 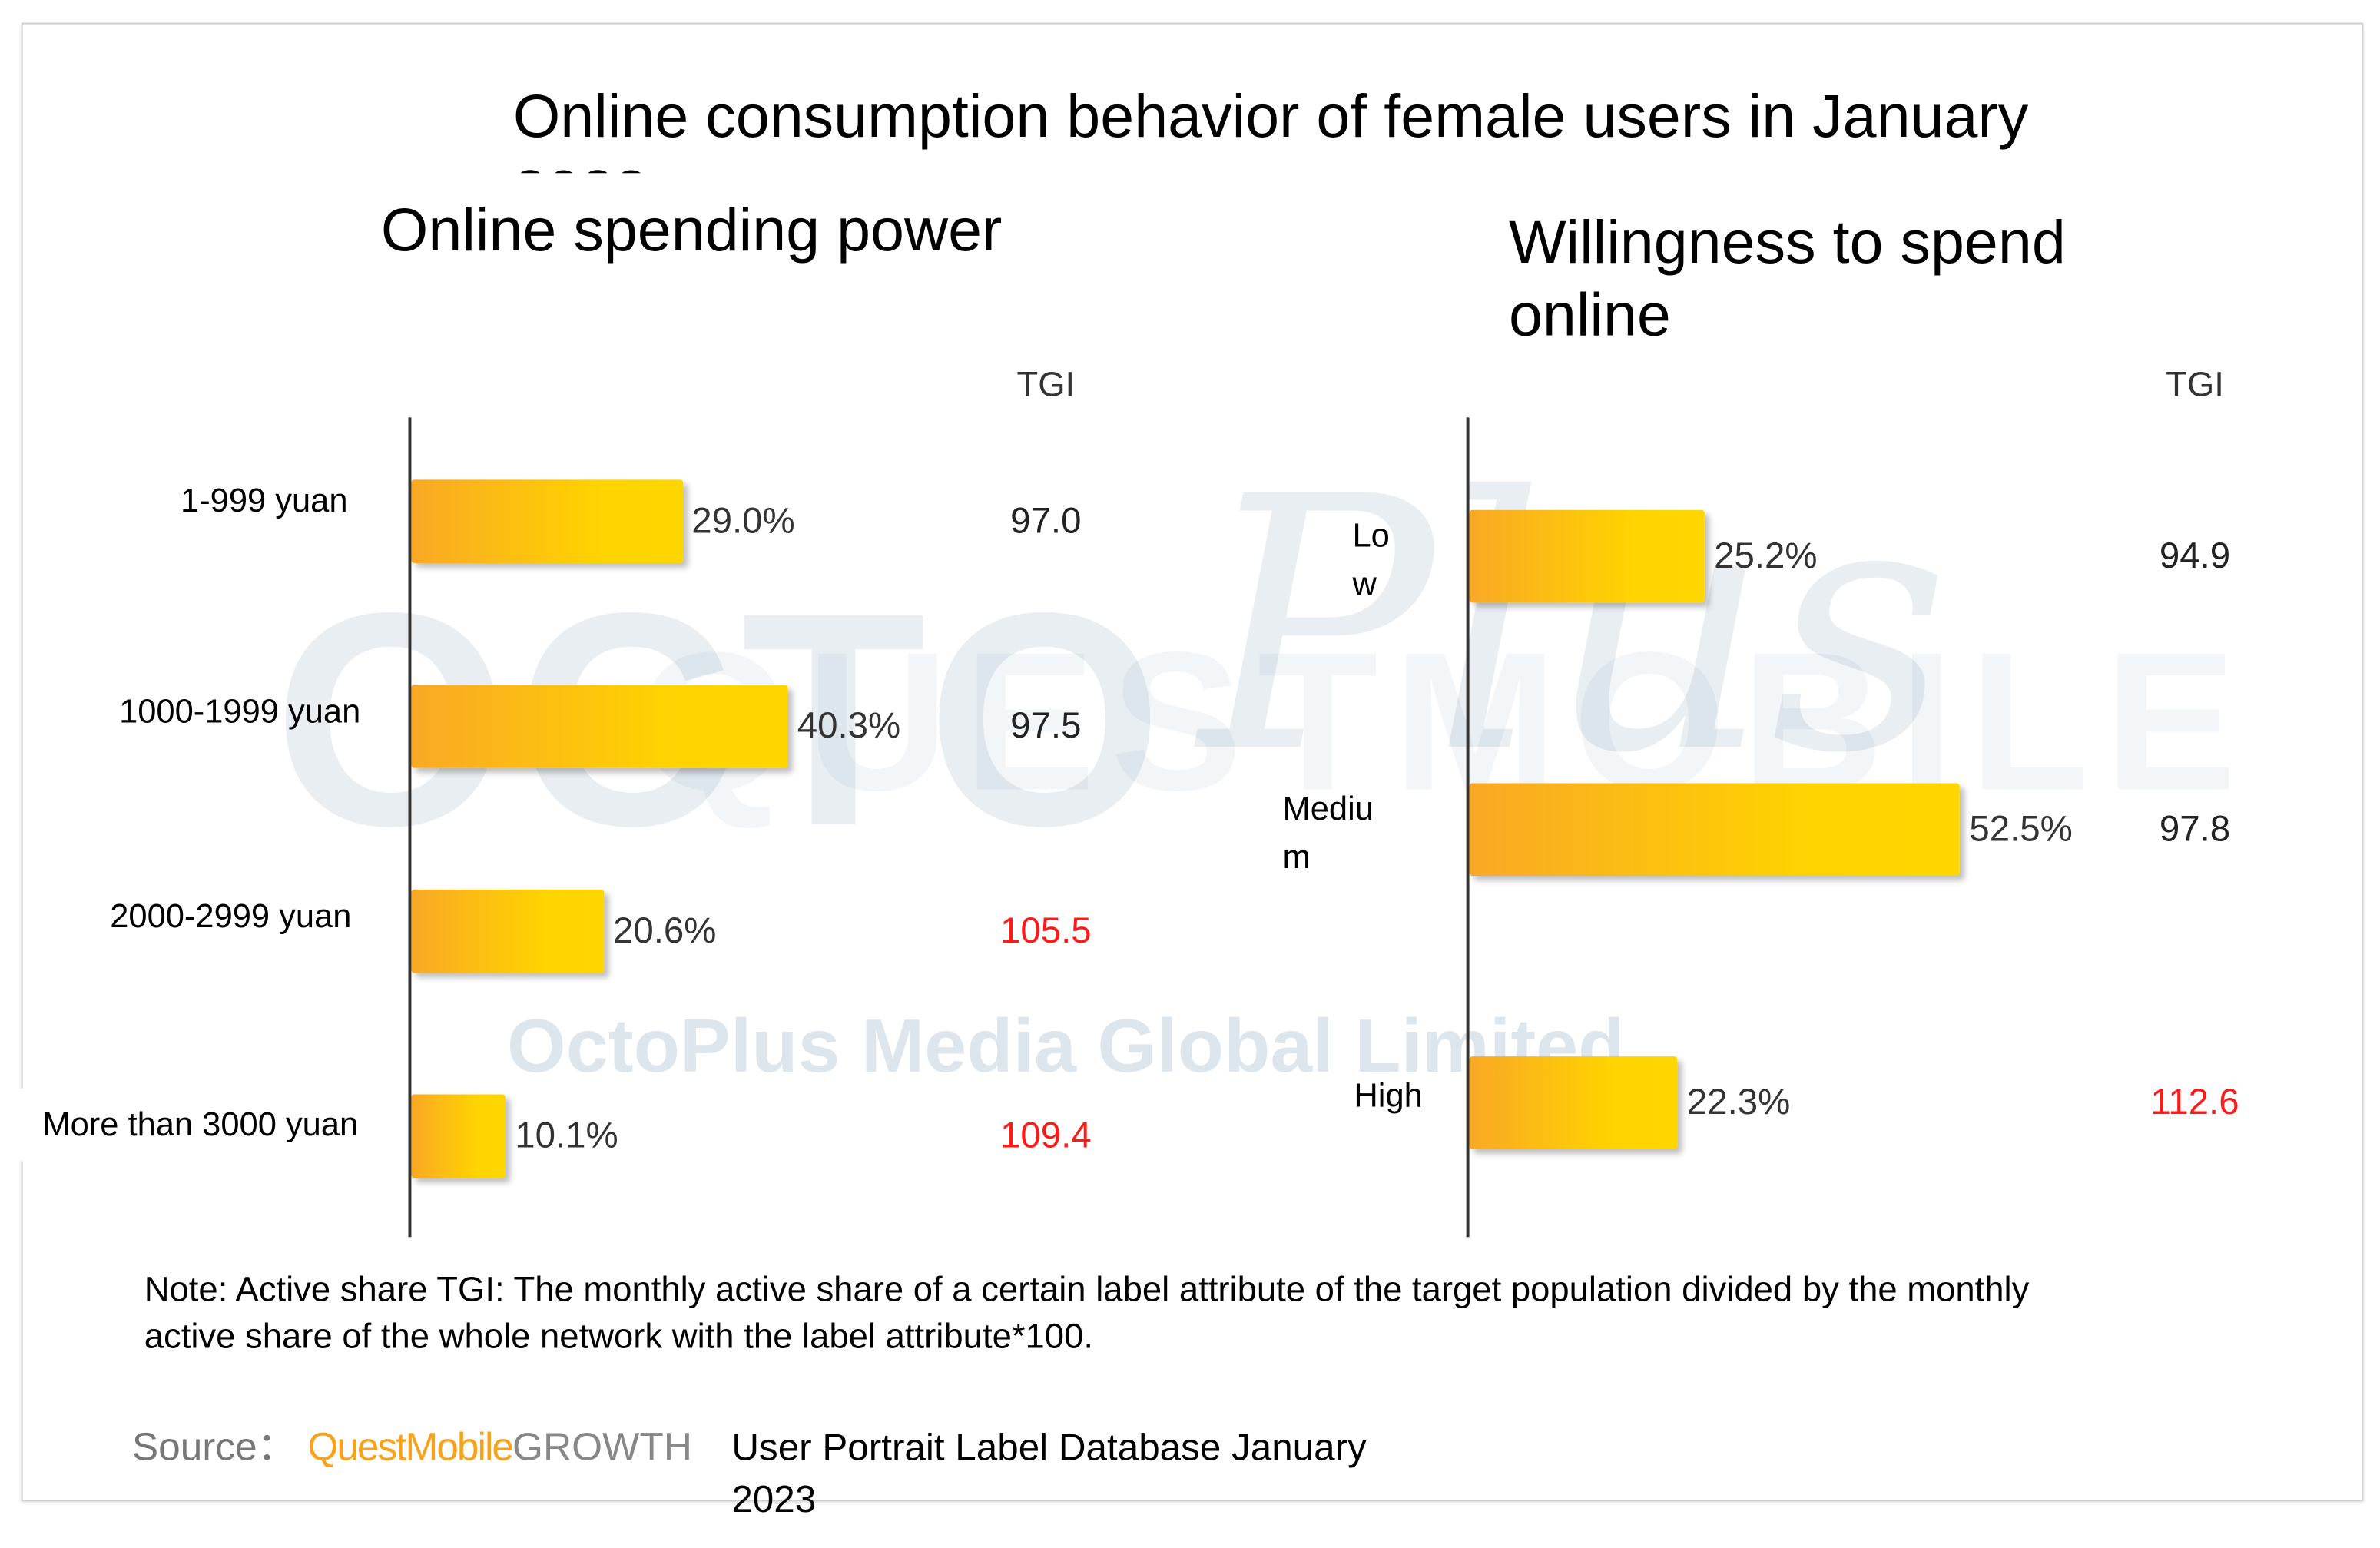 What do you see at coordinates (2195, 384) in the screenshot?
I see `right-tgi-header: TGI` at bounding box center [2195, 384].